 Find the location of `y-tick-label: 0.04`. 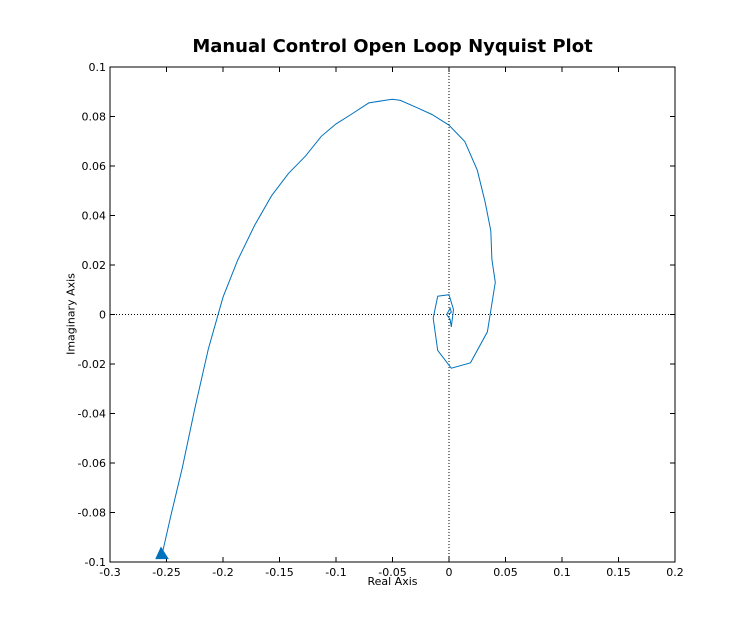

y-tick-label: 0.04 is located at coordinates (94, 216).